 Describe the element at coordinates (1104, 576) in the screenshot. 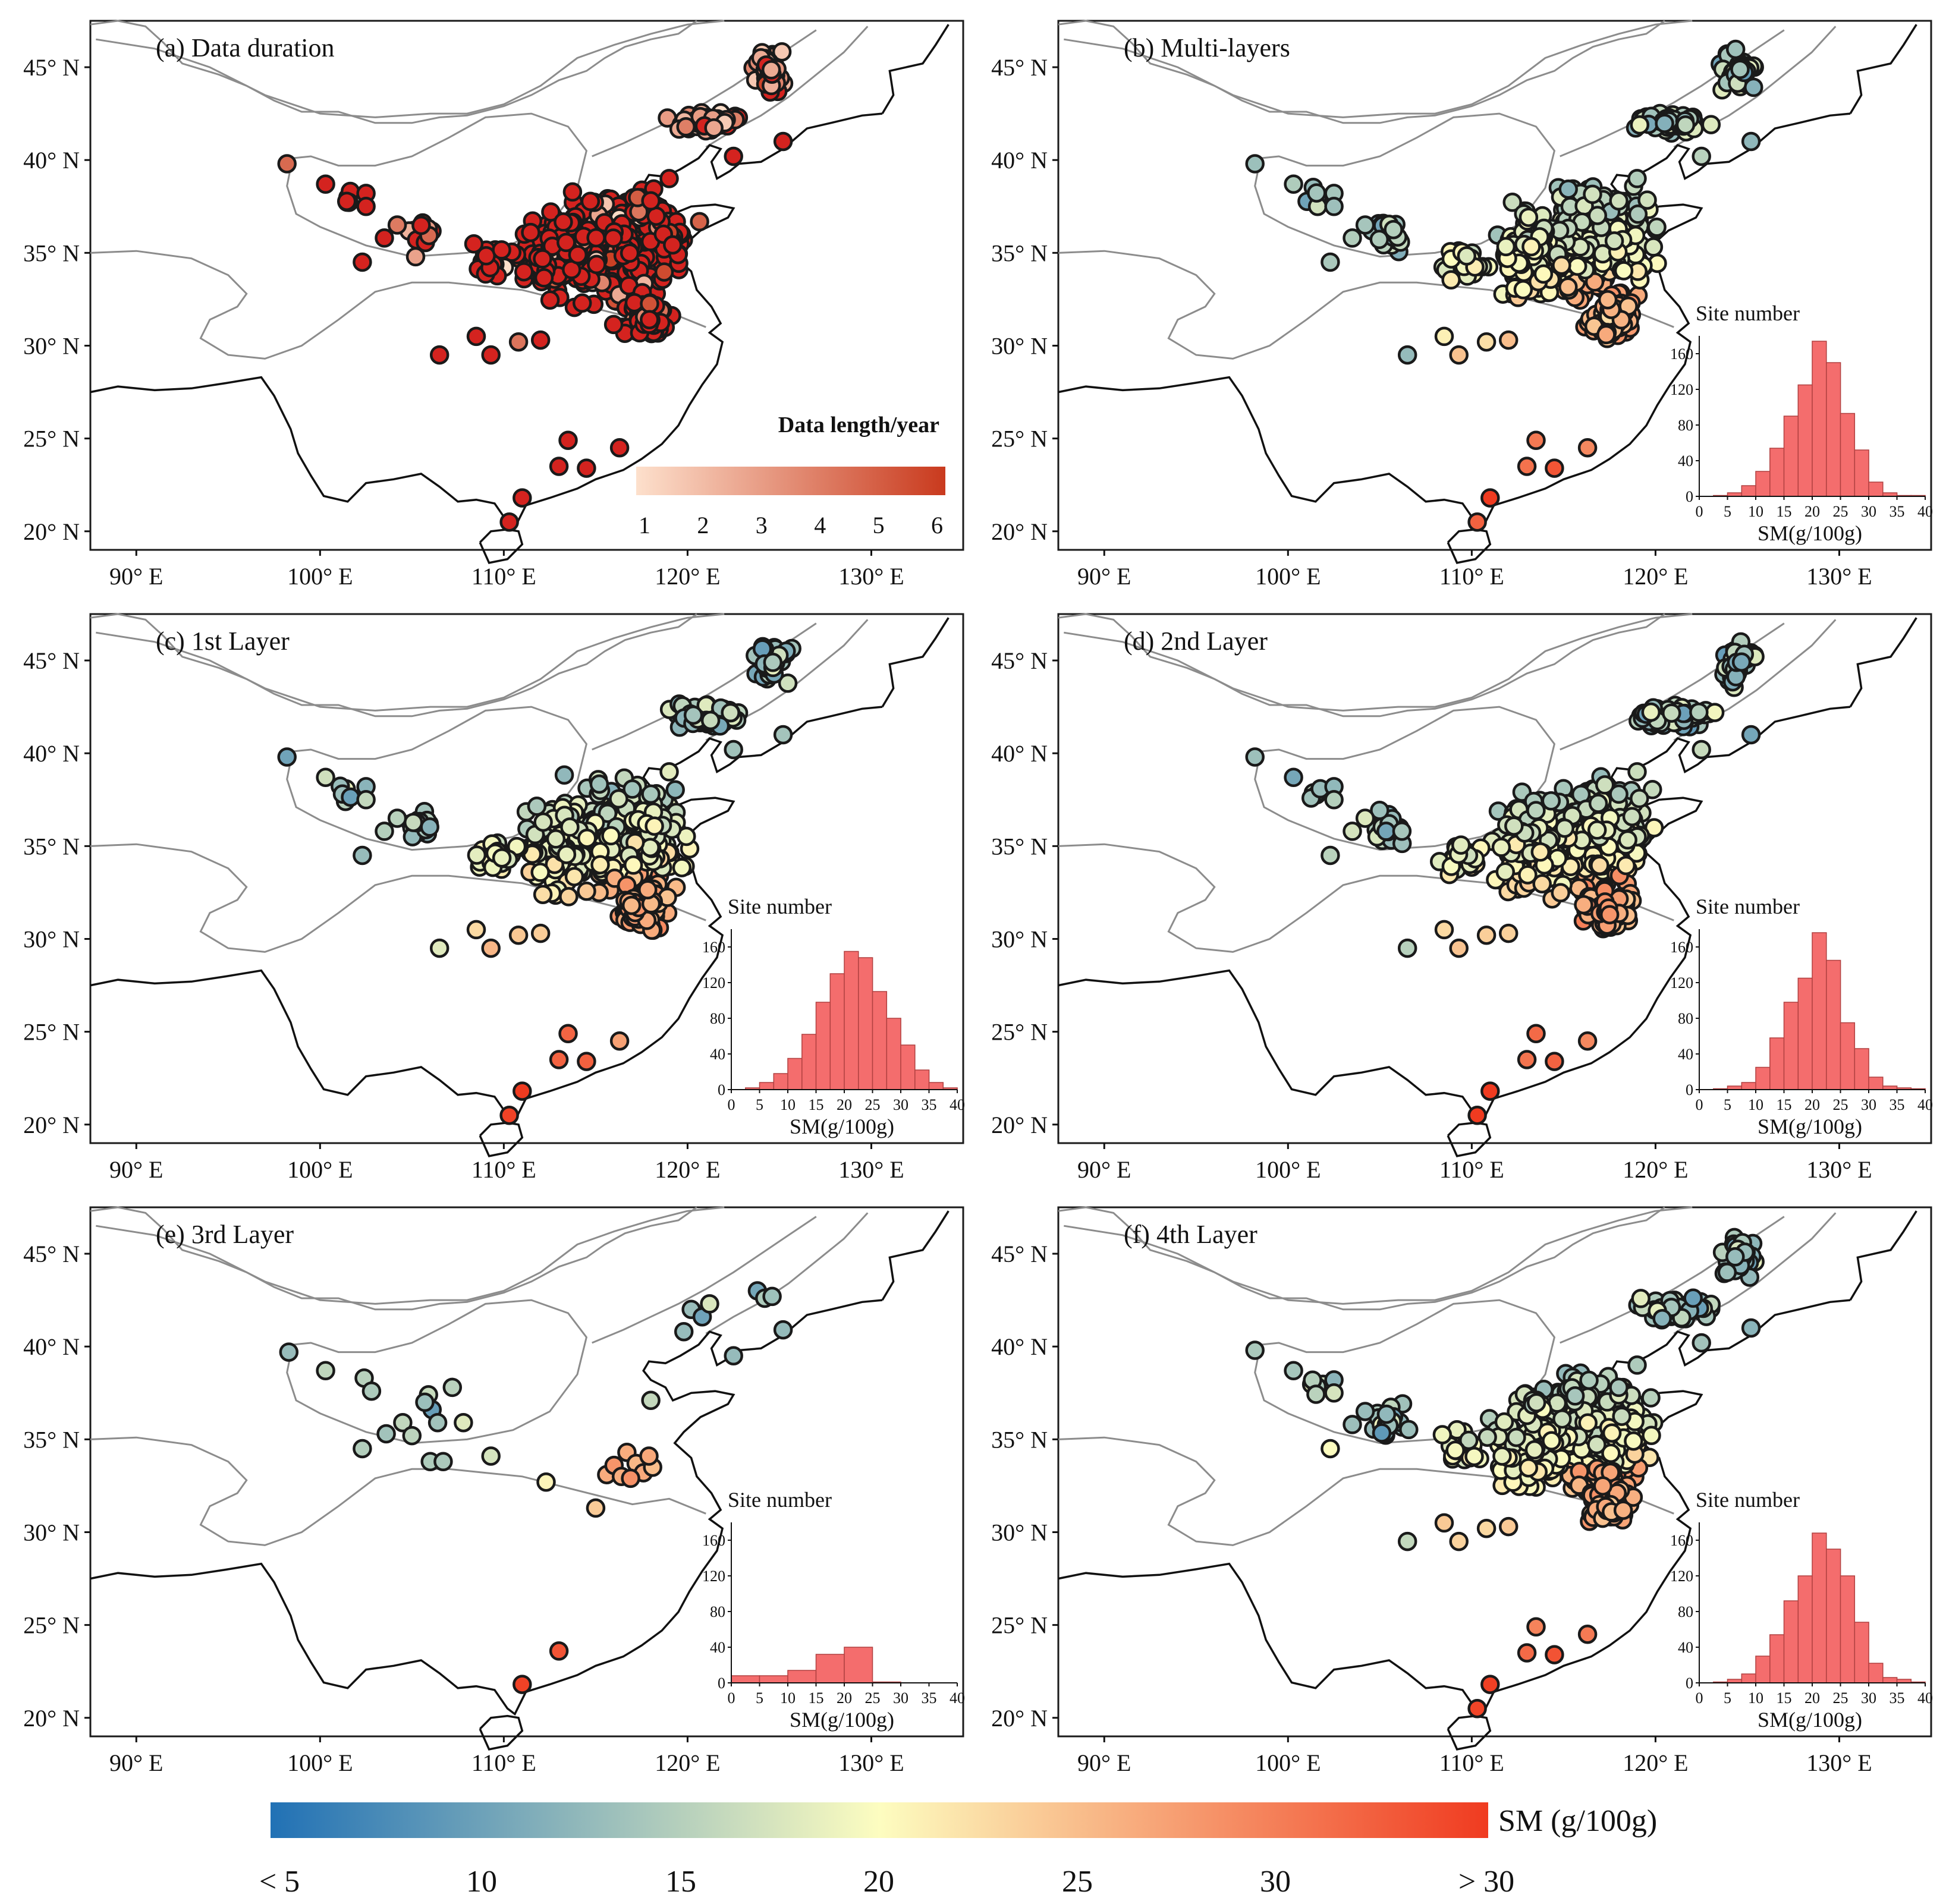

I see `lon-label: 90° E` at that location.